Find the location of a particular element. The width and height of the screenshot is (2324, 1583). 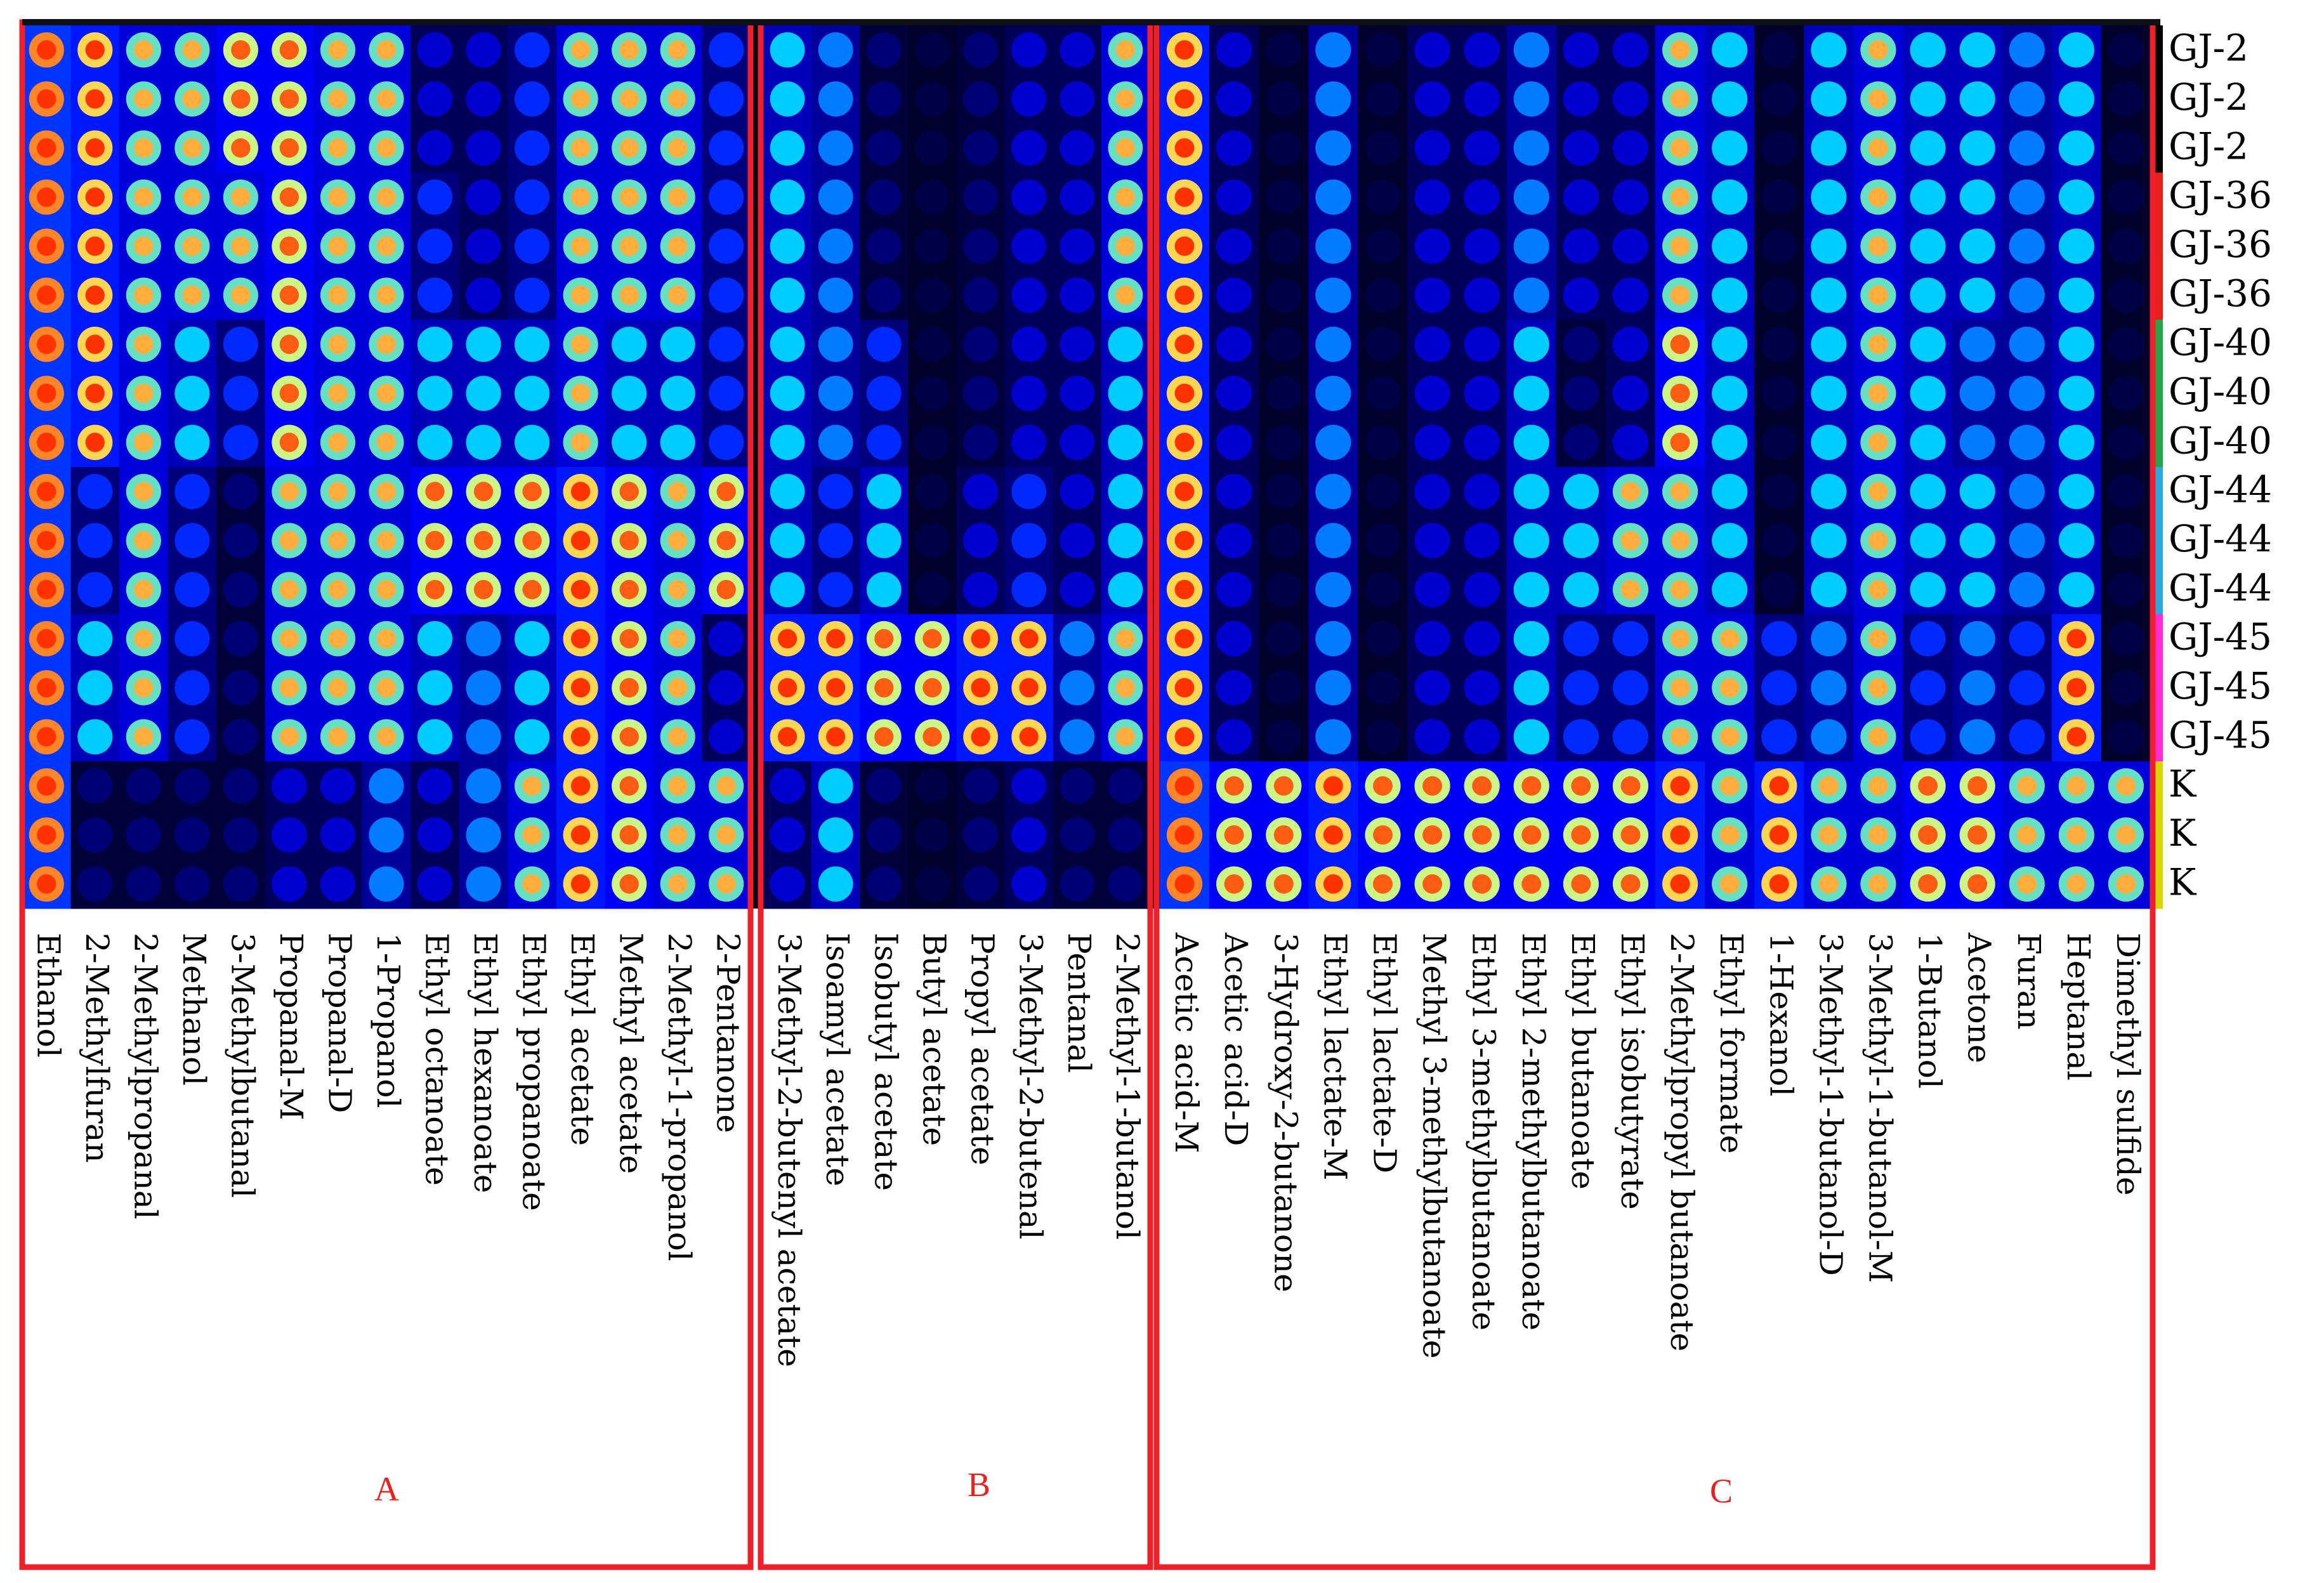

compound-label: 3-Methylbutanal is located at coordinates (243, 1066).